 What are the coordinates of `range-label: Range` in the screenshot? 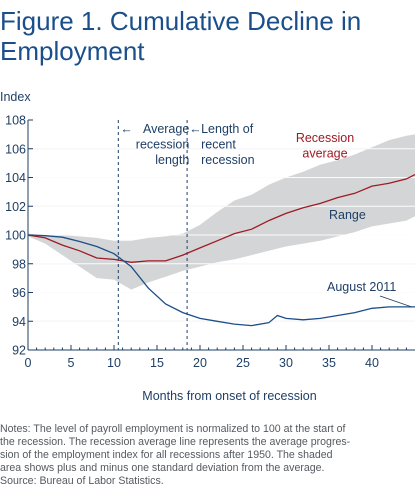 It's located at (347, 215).